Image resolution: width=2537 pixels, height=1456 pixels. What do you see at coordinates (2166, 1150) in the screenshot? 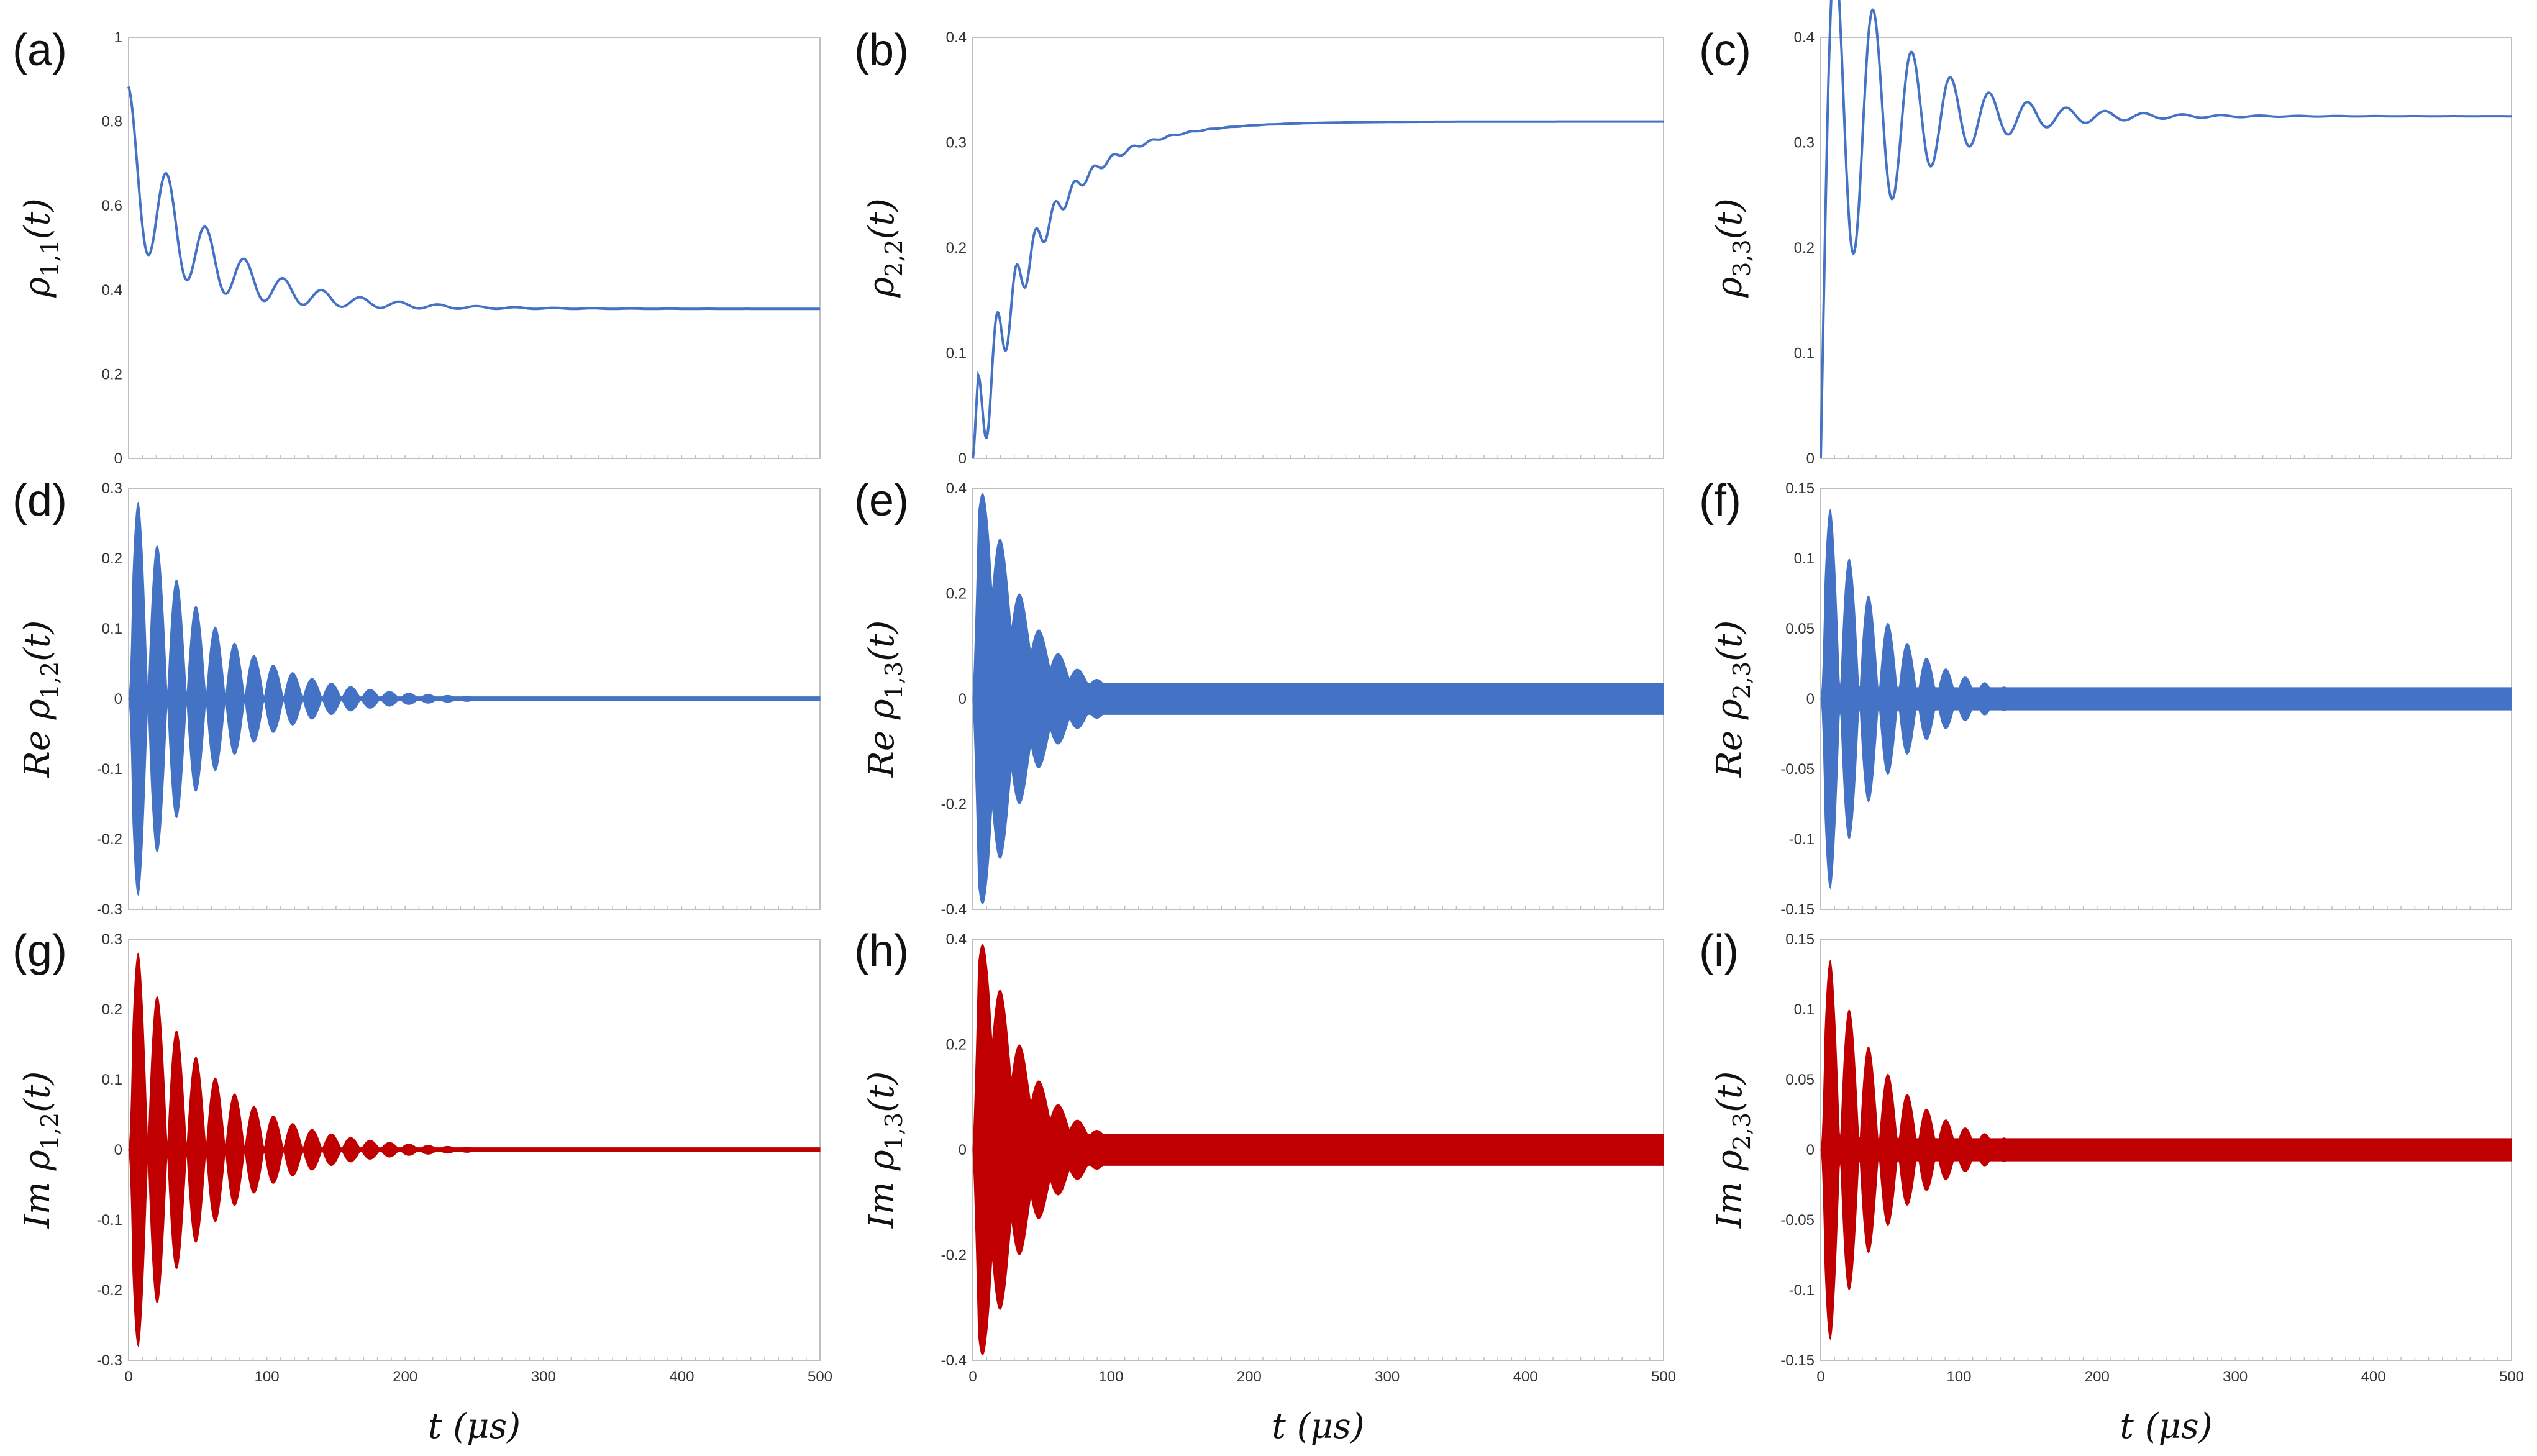
I see `series-envelope-i` at bounding box center [2166, 1150].